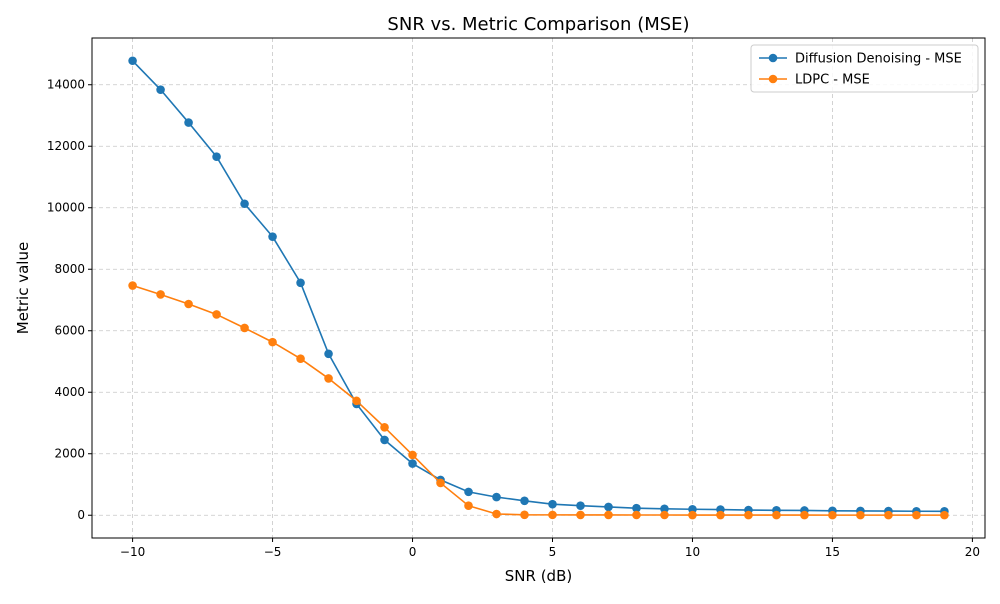 The image size is (1000, 604). Describe the element at coordinates (66, 85) in the screenshot. I see `y-tick-label: 14000` at that location.